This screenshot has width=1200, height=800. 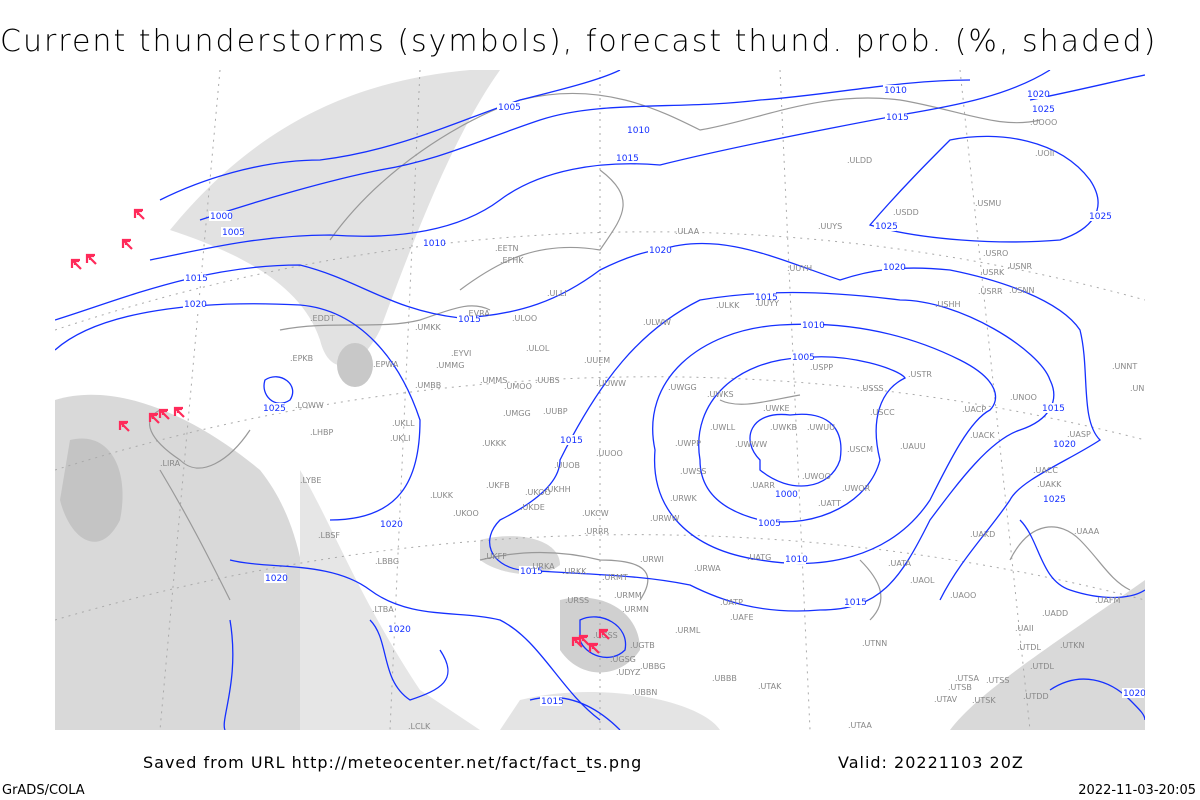 I want to click on station-label: .UTDD, so click(x=1036, y=696).